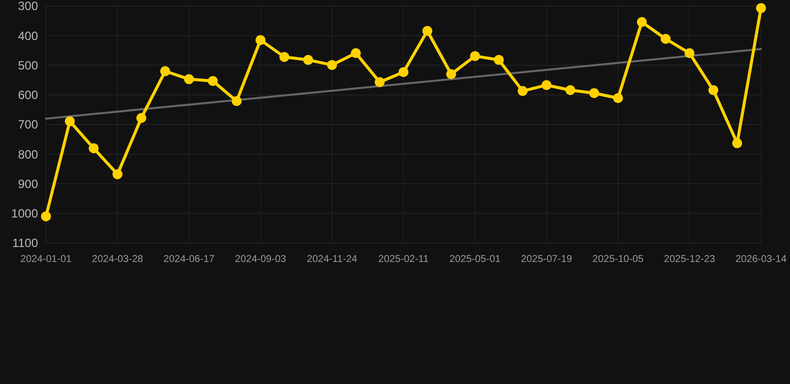  I want to click on x-tick-label: 2024-06-17, so click(189, 259).